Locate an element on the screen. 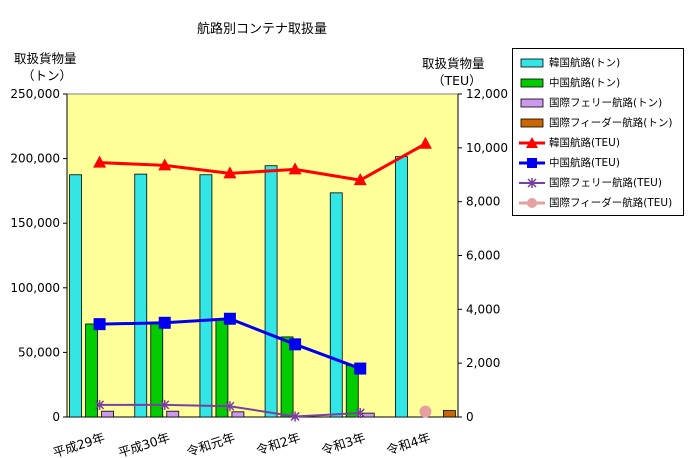 Image resolution: width=691 pixels, height=458 pixels. x-tick-label: 平成29年 is located at coordinates (78, 444).